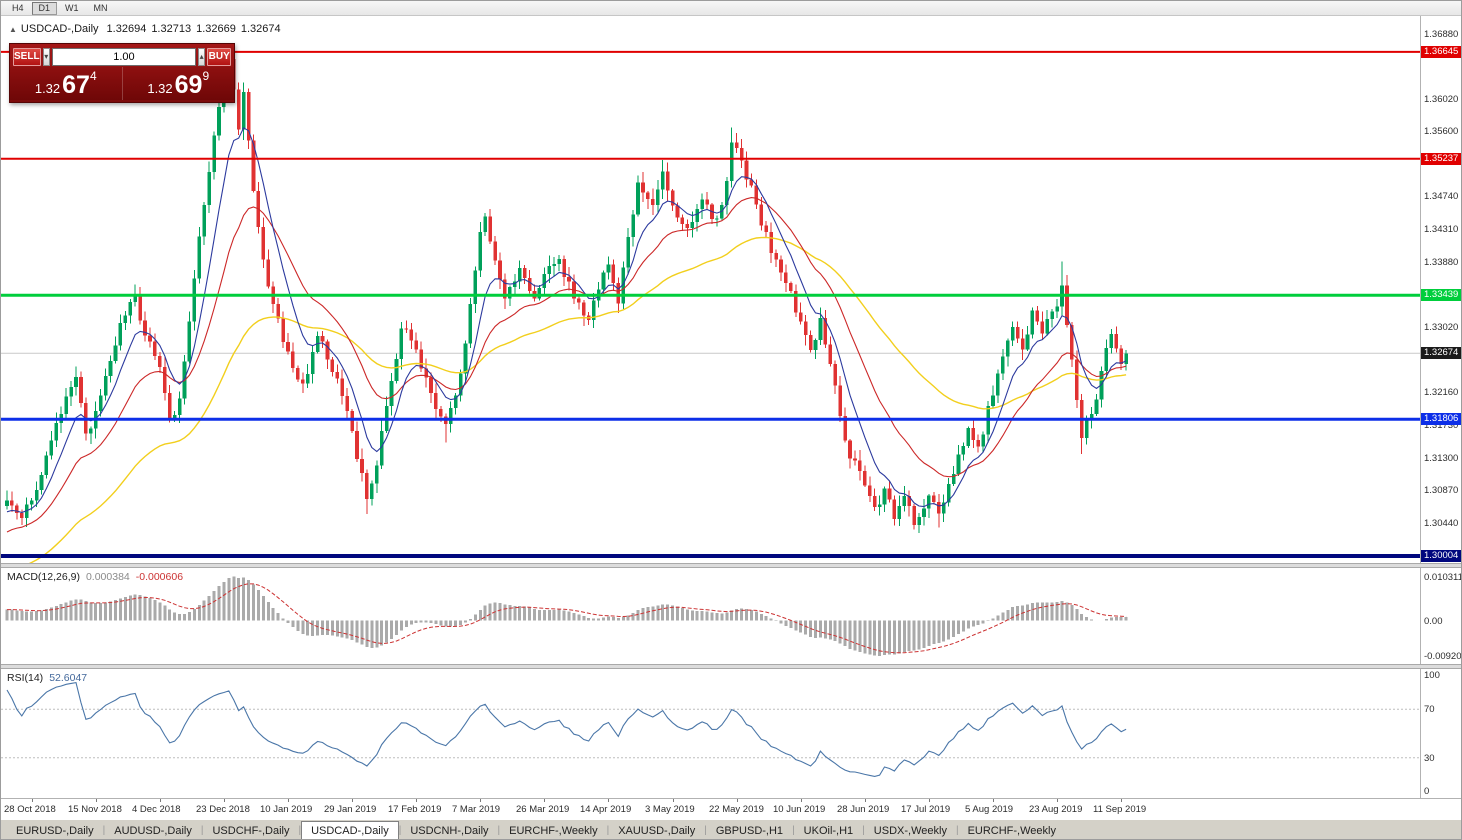  Describe the element at coordinates (1120, 809) in the screenshot. I see `date-label: 11 Sep 2019` at that location.